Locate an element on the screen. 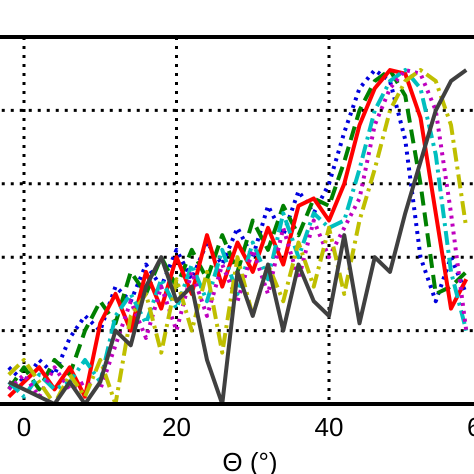 Image resolution: width=474 pixels, height=474 pixels. x-tick-label: 40 is located at coordinates (329, 427).